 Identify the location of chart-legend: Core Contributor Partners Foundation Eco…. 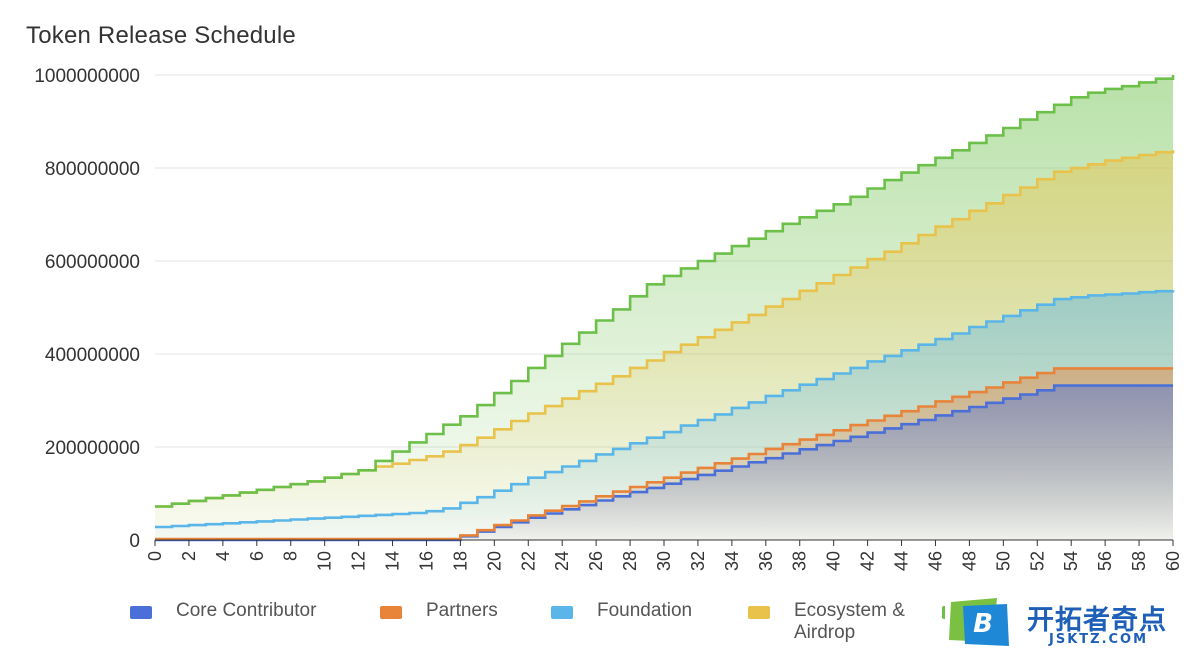
(600, 629).